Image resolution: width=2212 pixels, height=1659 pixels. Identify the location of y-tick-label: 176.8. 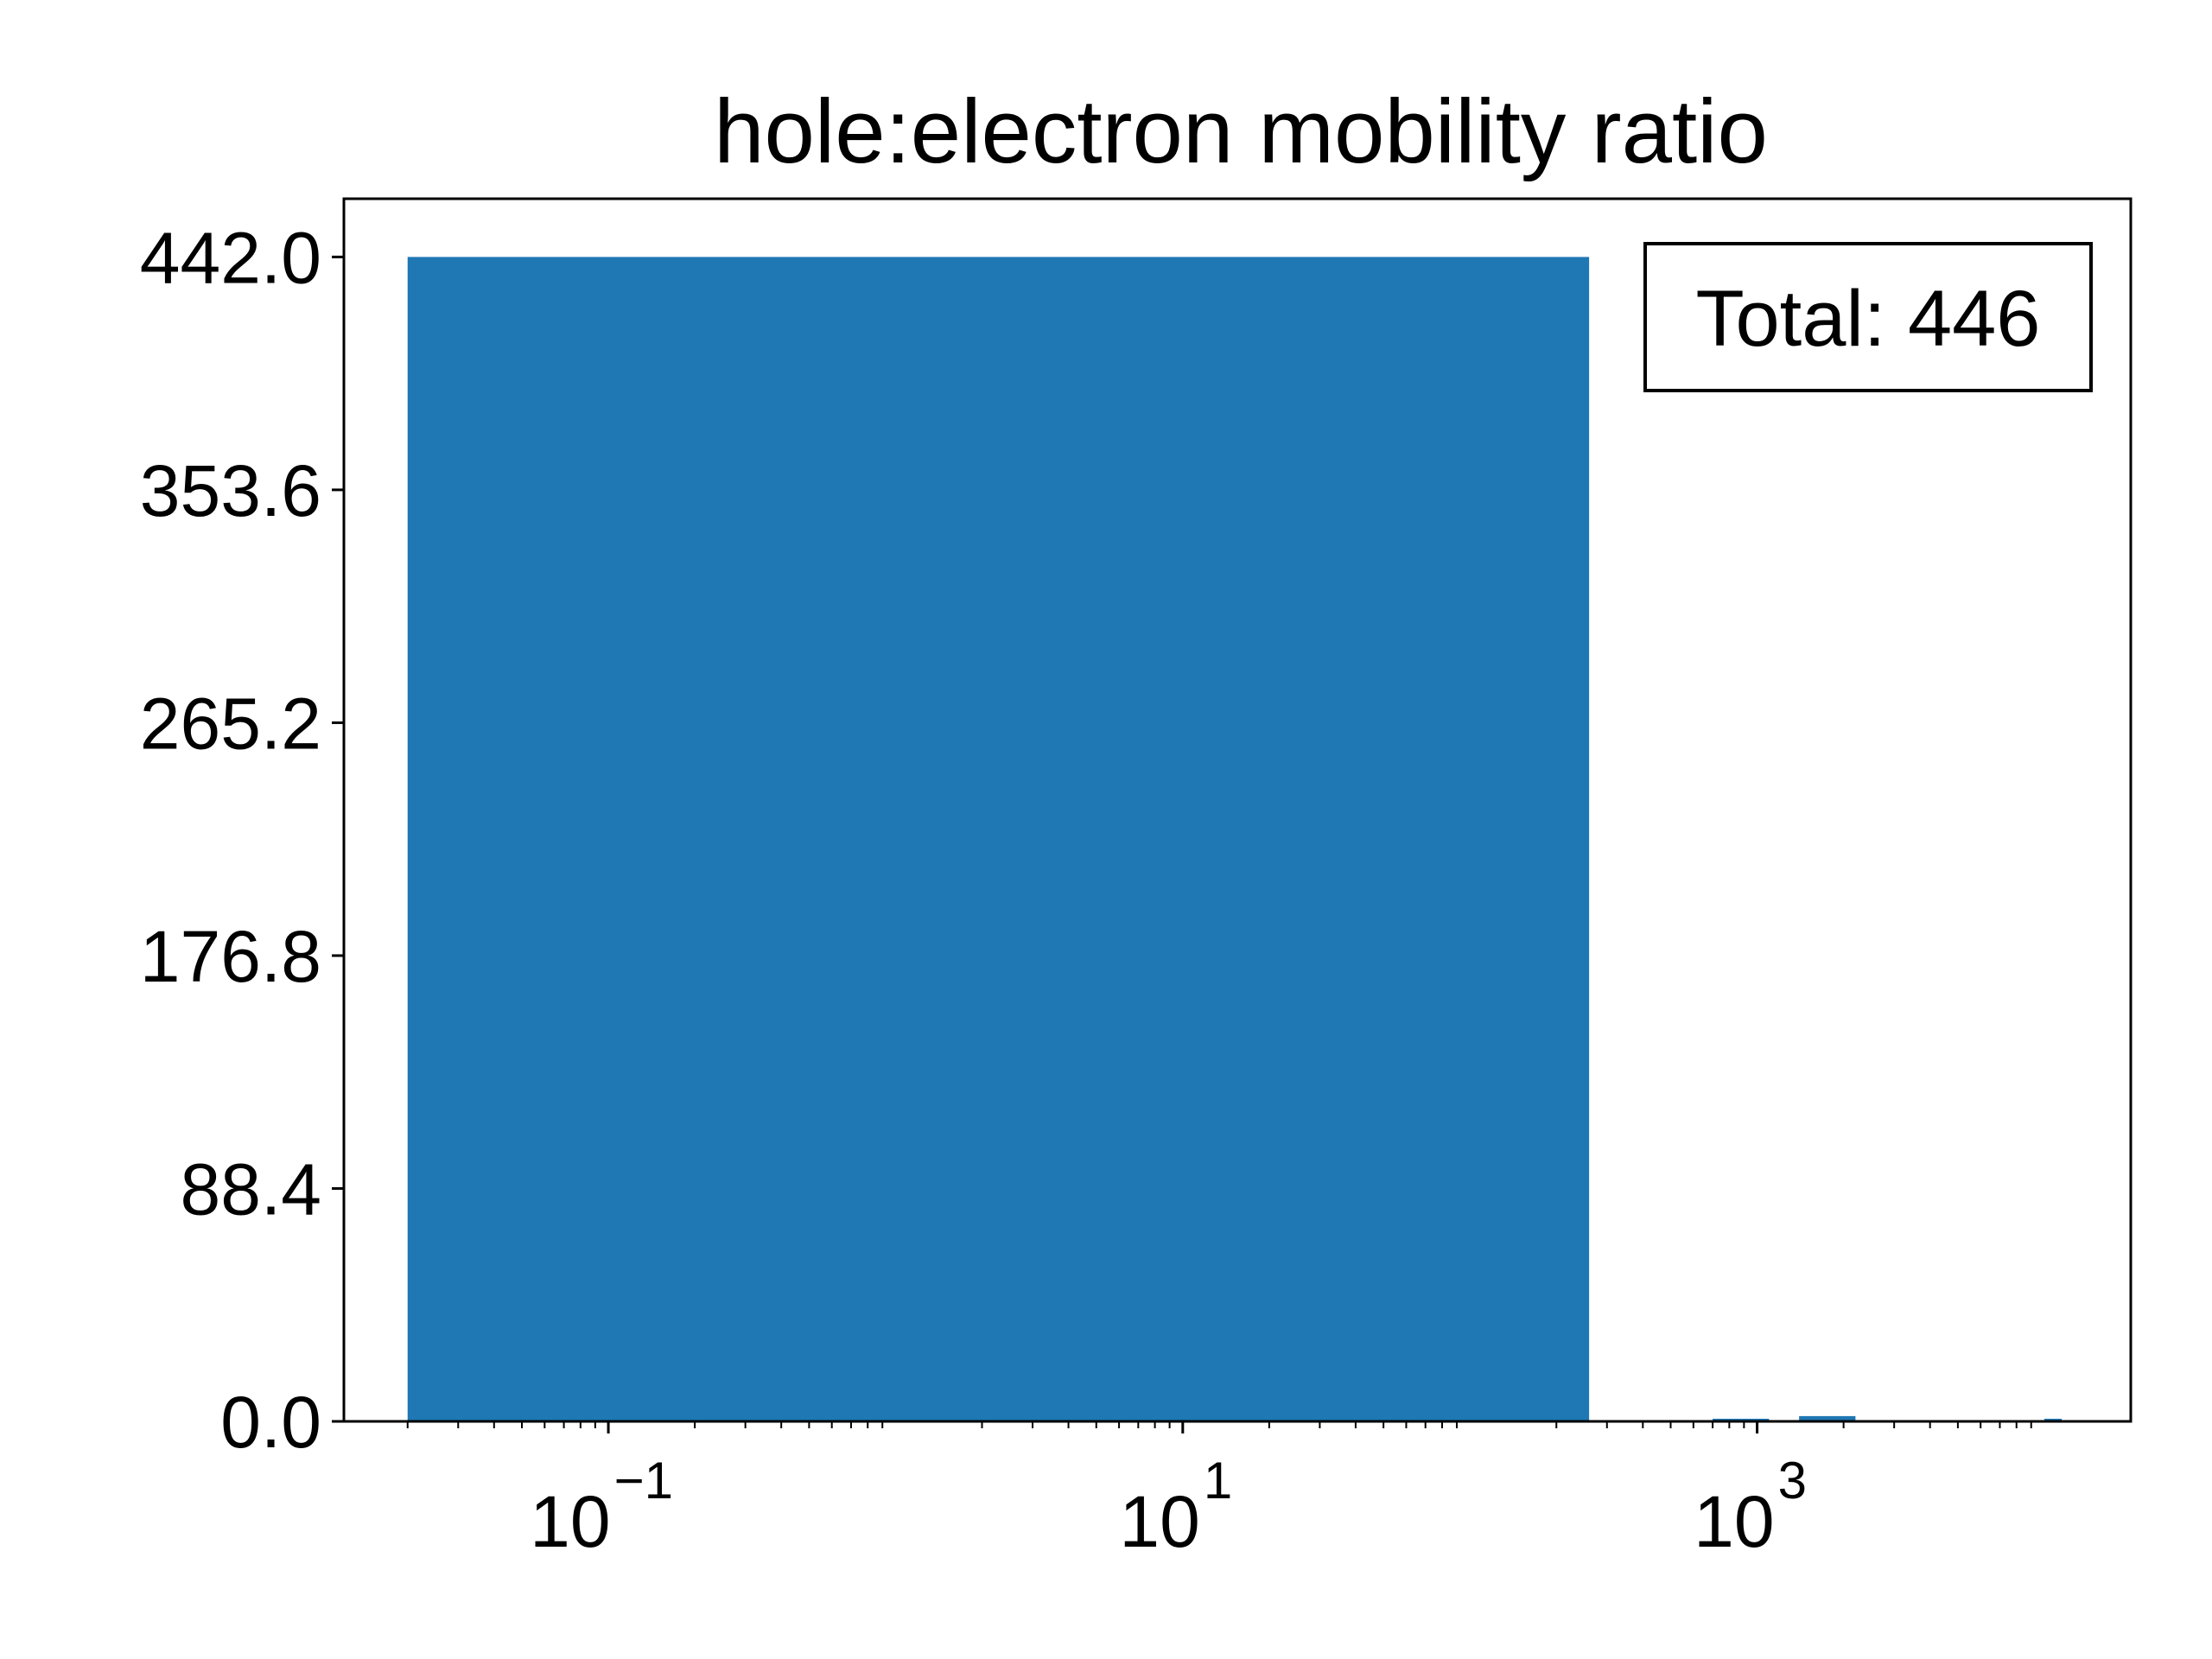
(231, 956).